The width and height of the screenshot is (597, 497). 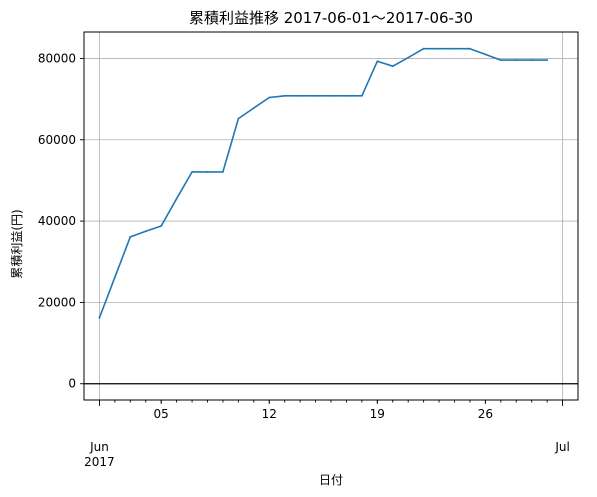 What do you see at coordinates (377, 414) in the screenshot?
I see `x-tick-label: 19` at bounding box center [377, 414].